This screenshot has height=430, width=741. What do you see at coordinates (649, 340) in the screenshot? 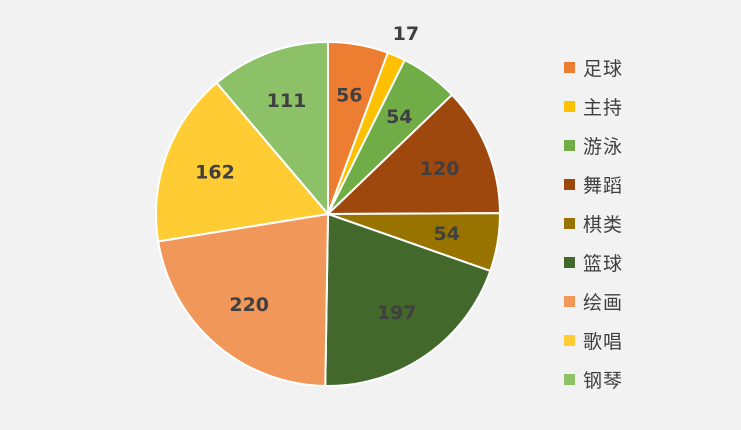
I see `legend-item: 歌唱` at bounding box center [649, 340].